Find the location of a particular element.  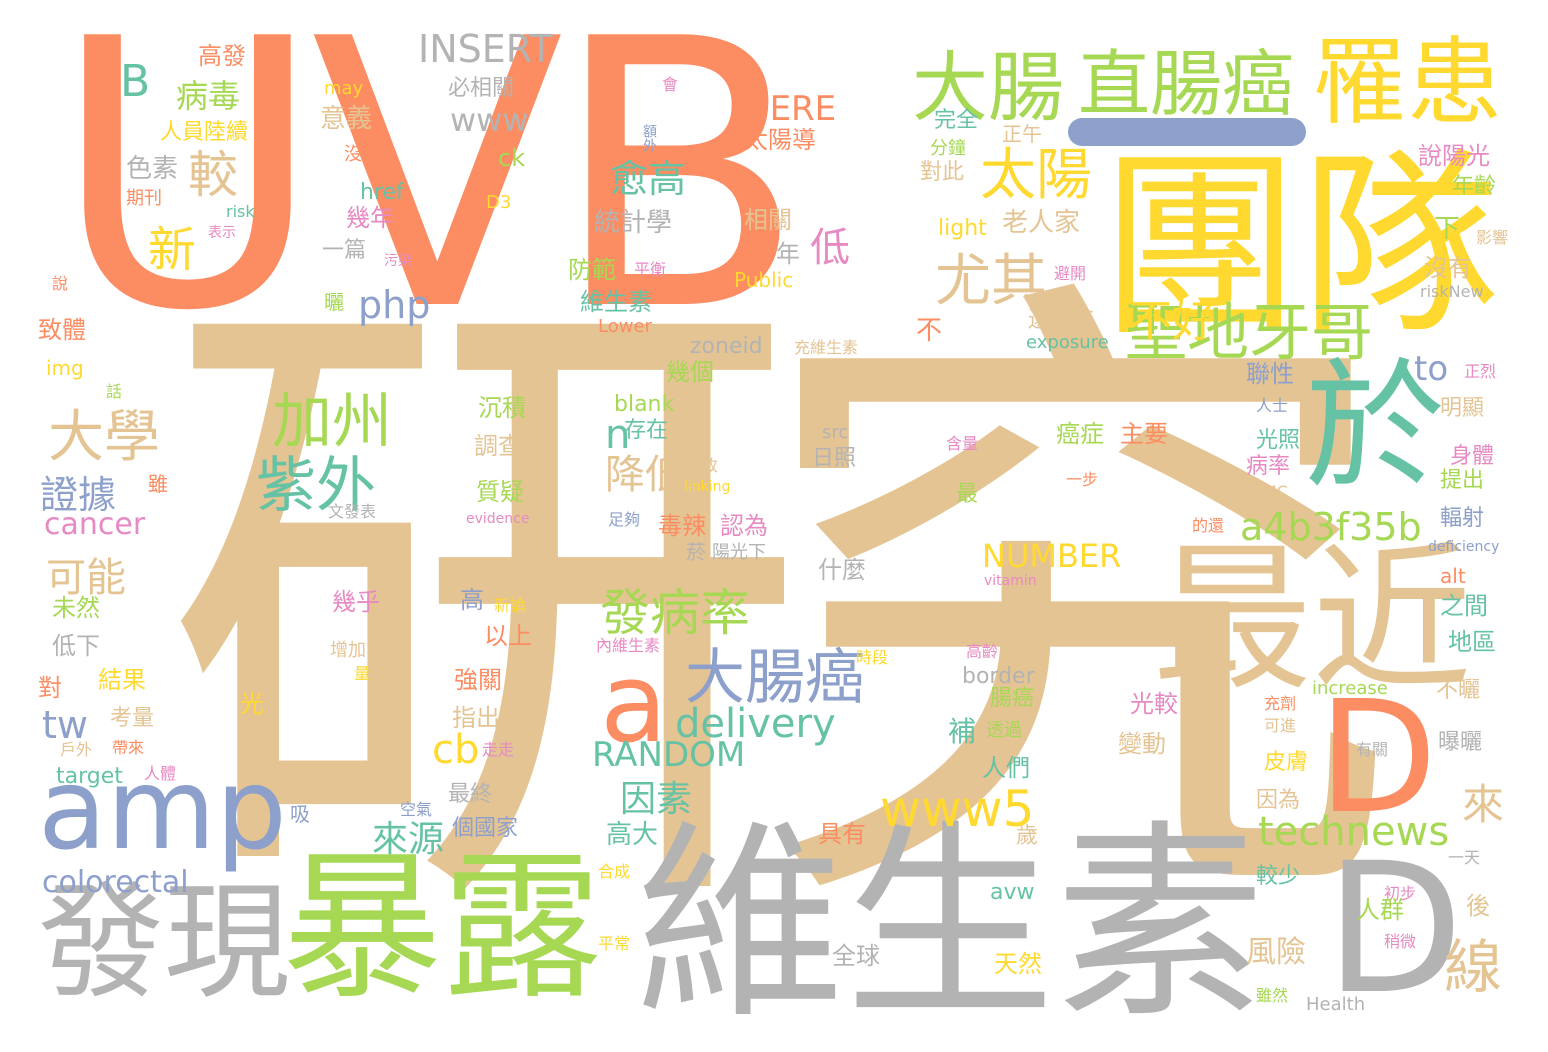

word-on-this: 對此 is located at coordinates (942, 172).